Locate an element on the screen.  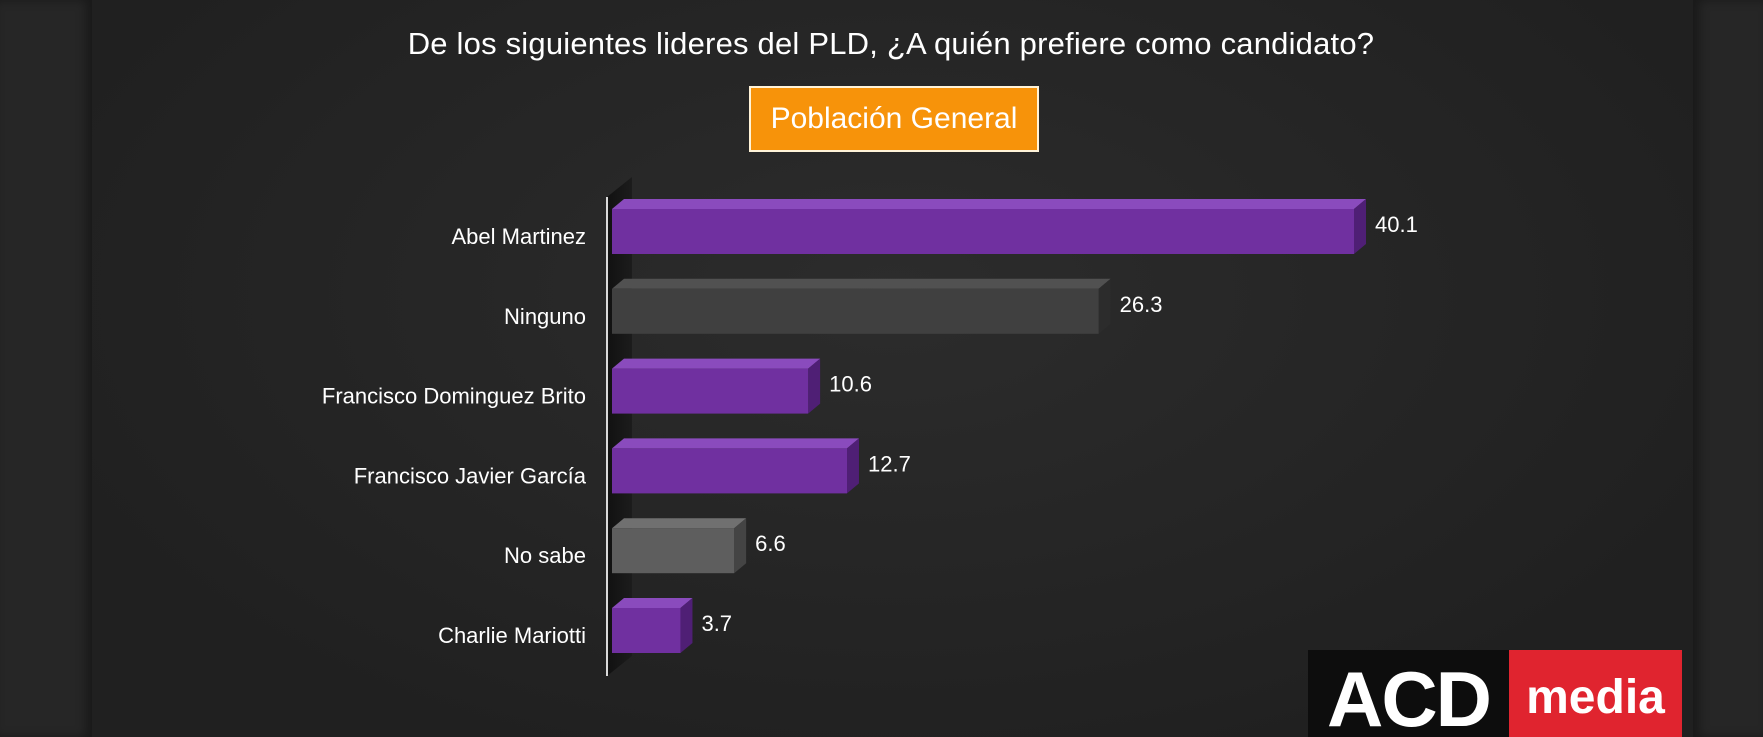
category-label: Charlie Mariotti is located at coordinates (512, 635).